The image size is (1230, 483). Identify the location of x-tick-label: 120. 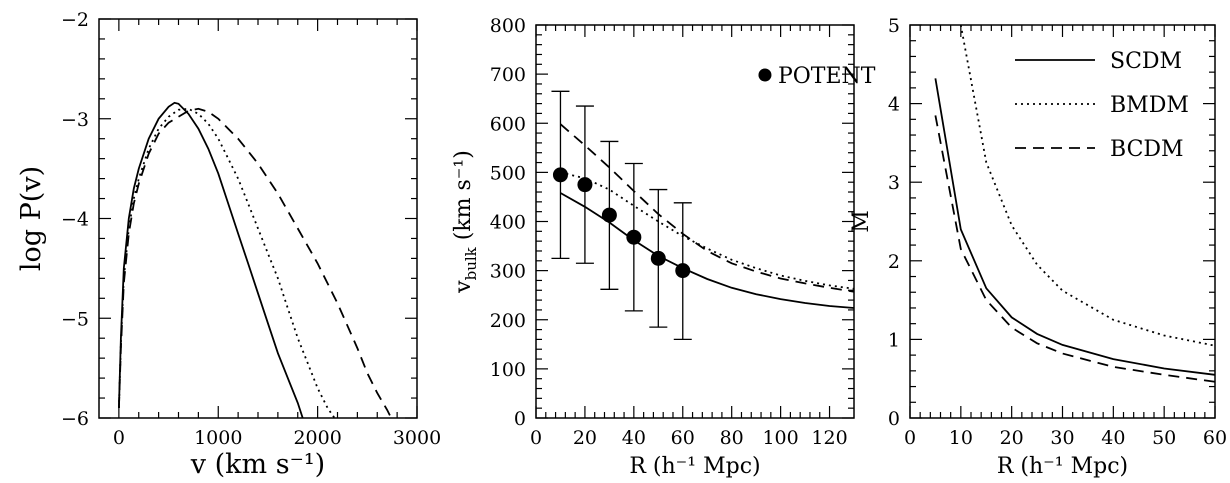
(829, 438).